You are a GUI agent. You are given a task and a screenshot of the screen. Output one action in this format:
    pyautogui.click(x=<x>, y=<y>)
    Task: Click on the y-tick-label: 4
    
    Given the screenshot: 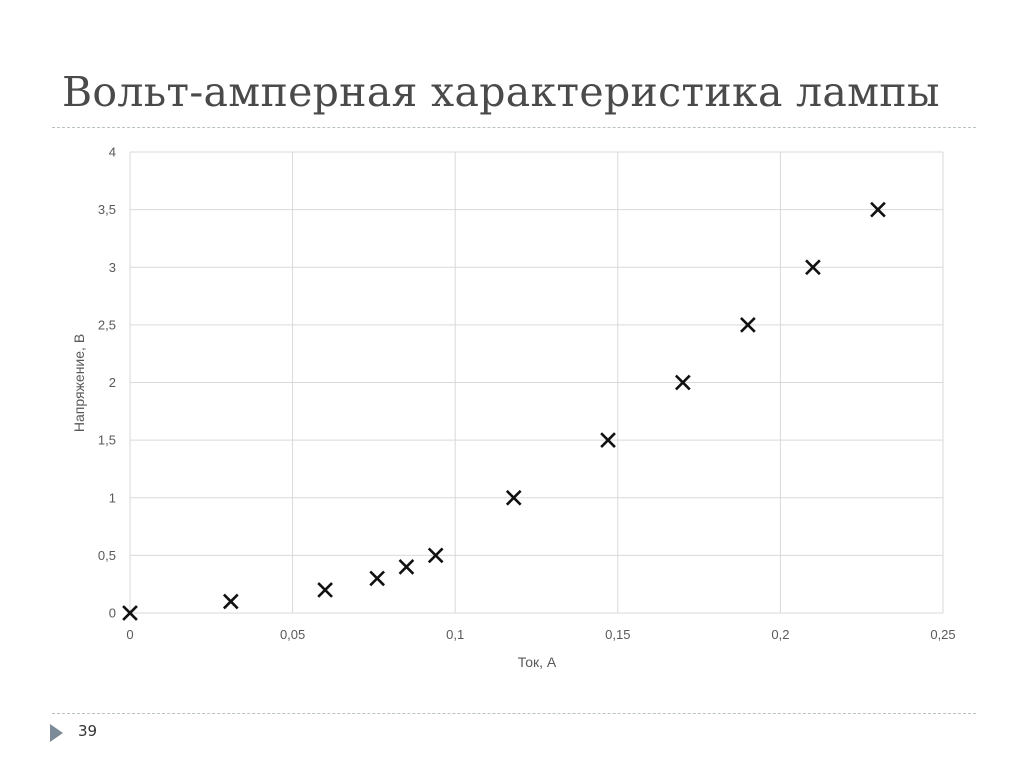 What is the action you would take?
    pyautogui.click(x=112, y=152)
    